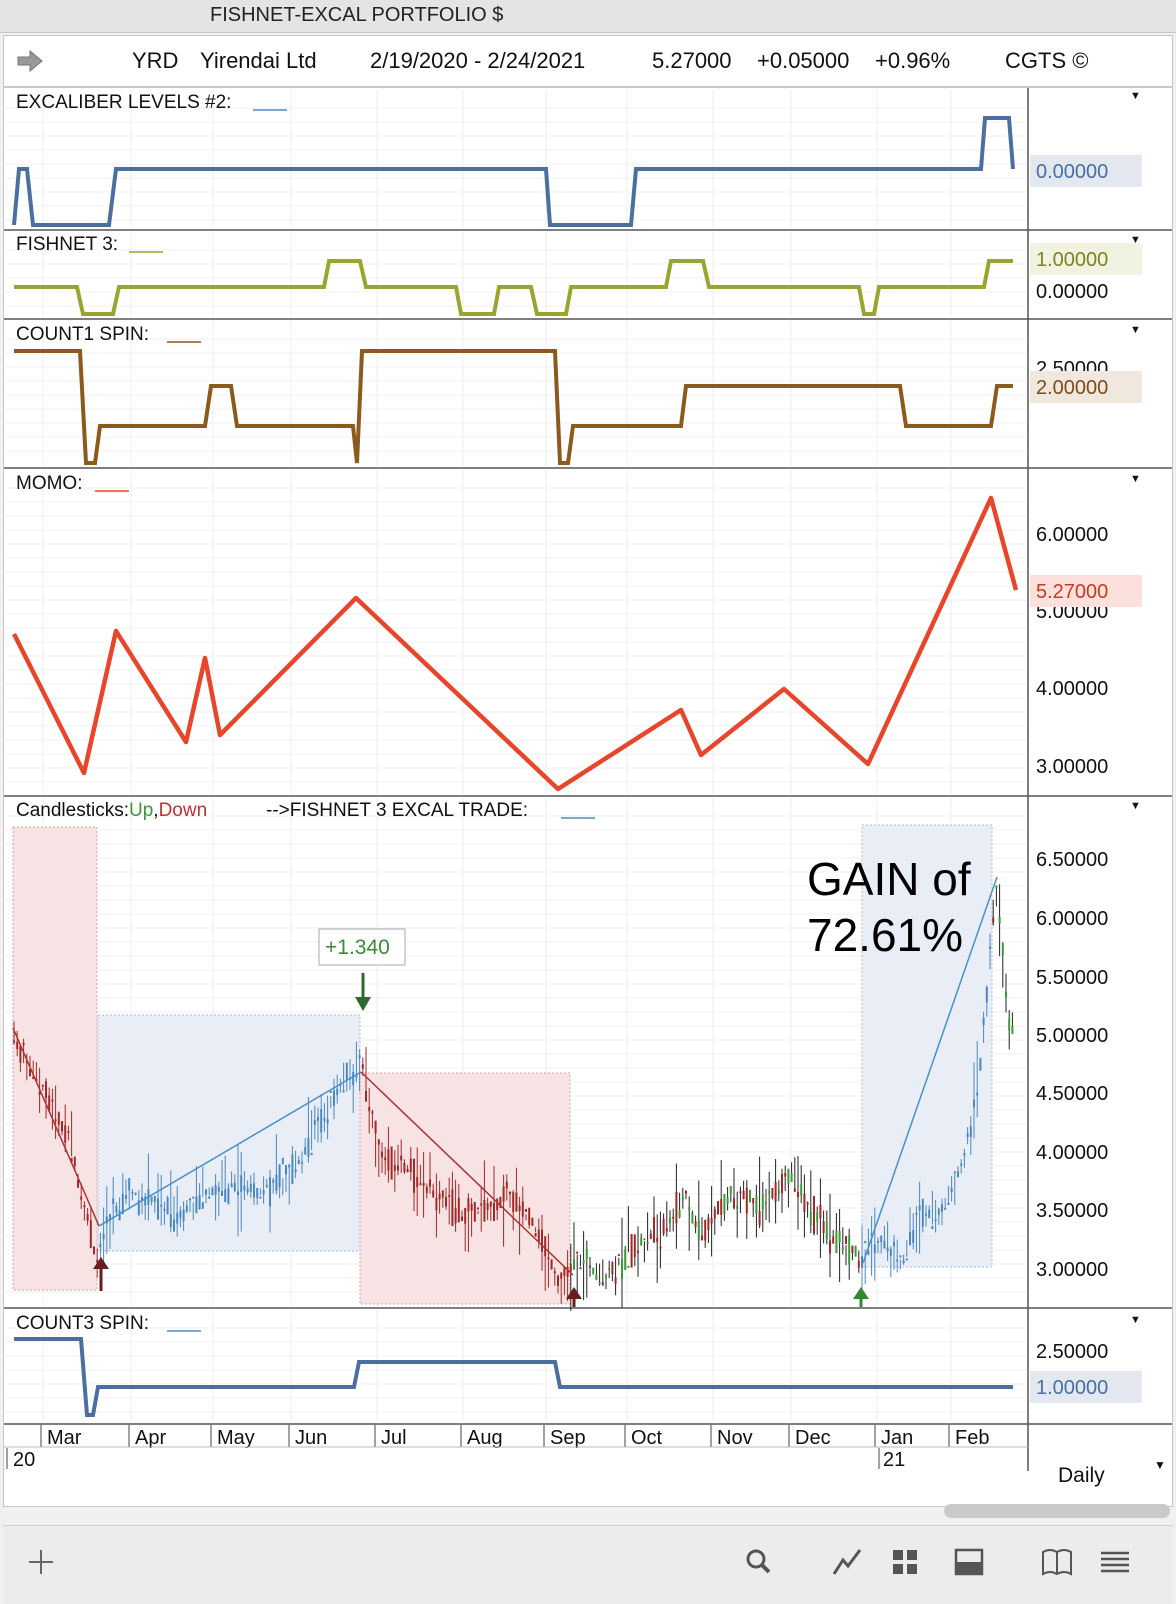 This screenshot has width=1176, height=1604. I want to click on horizontal-scrollbar, so click(1057, 1511).